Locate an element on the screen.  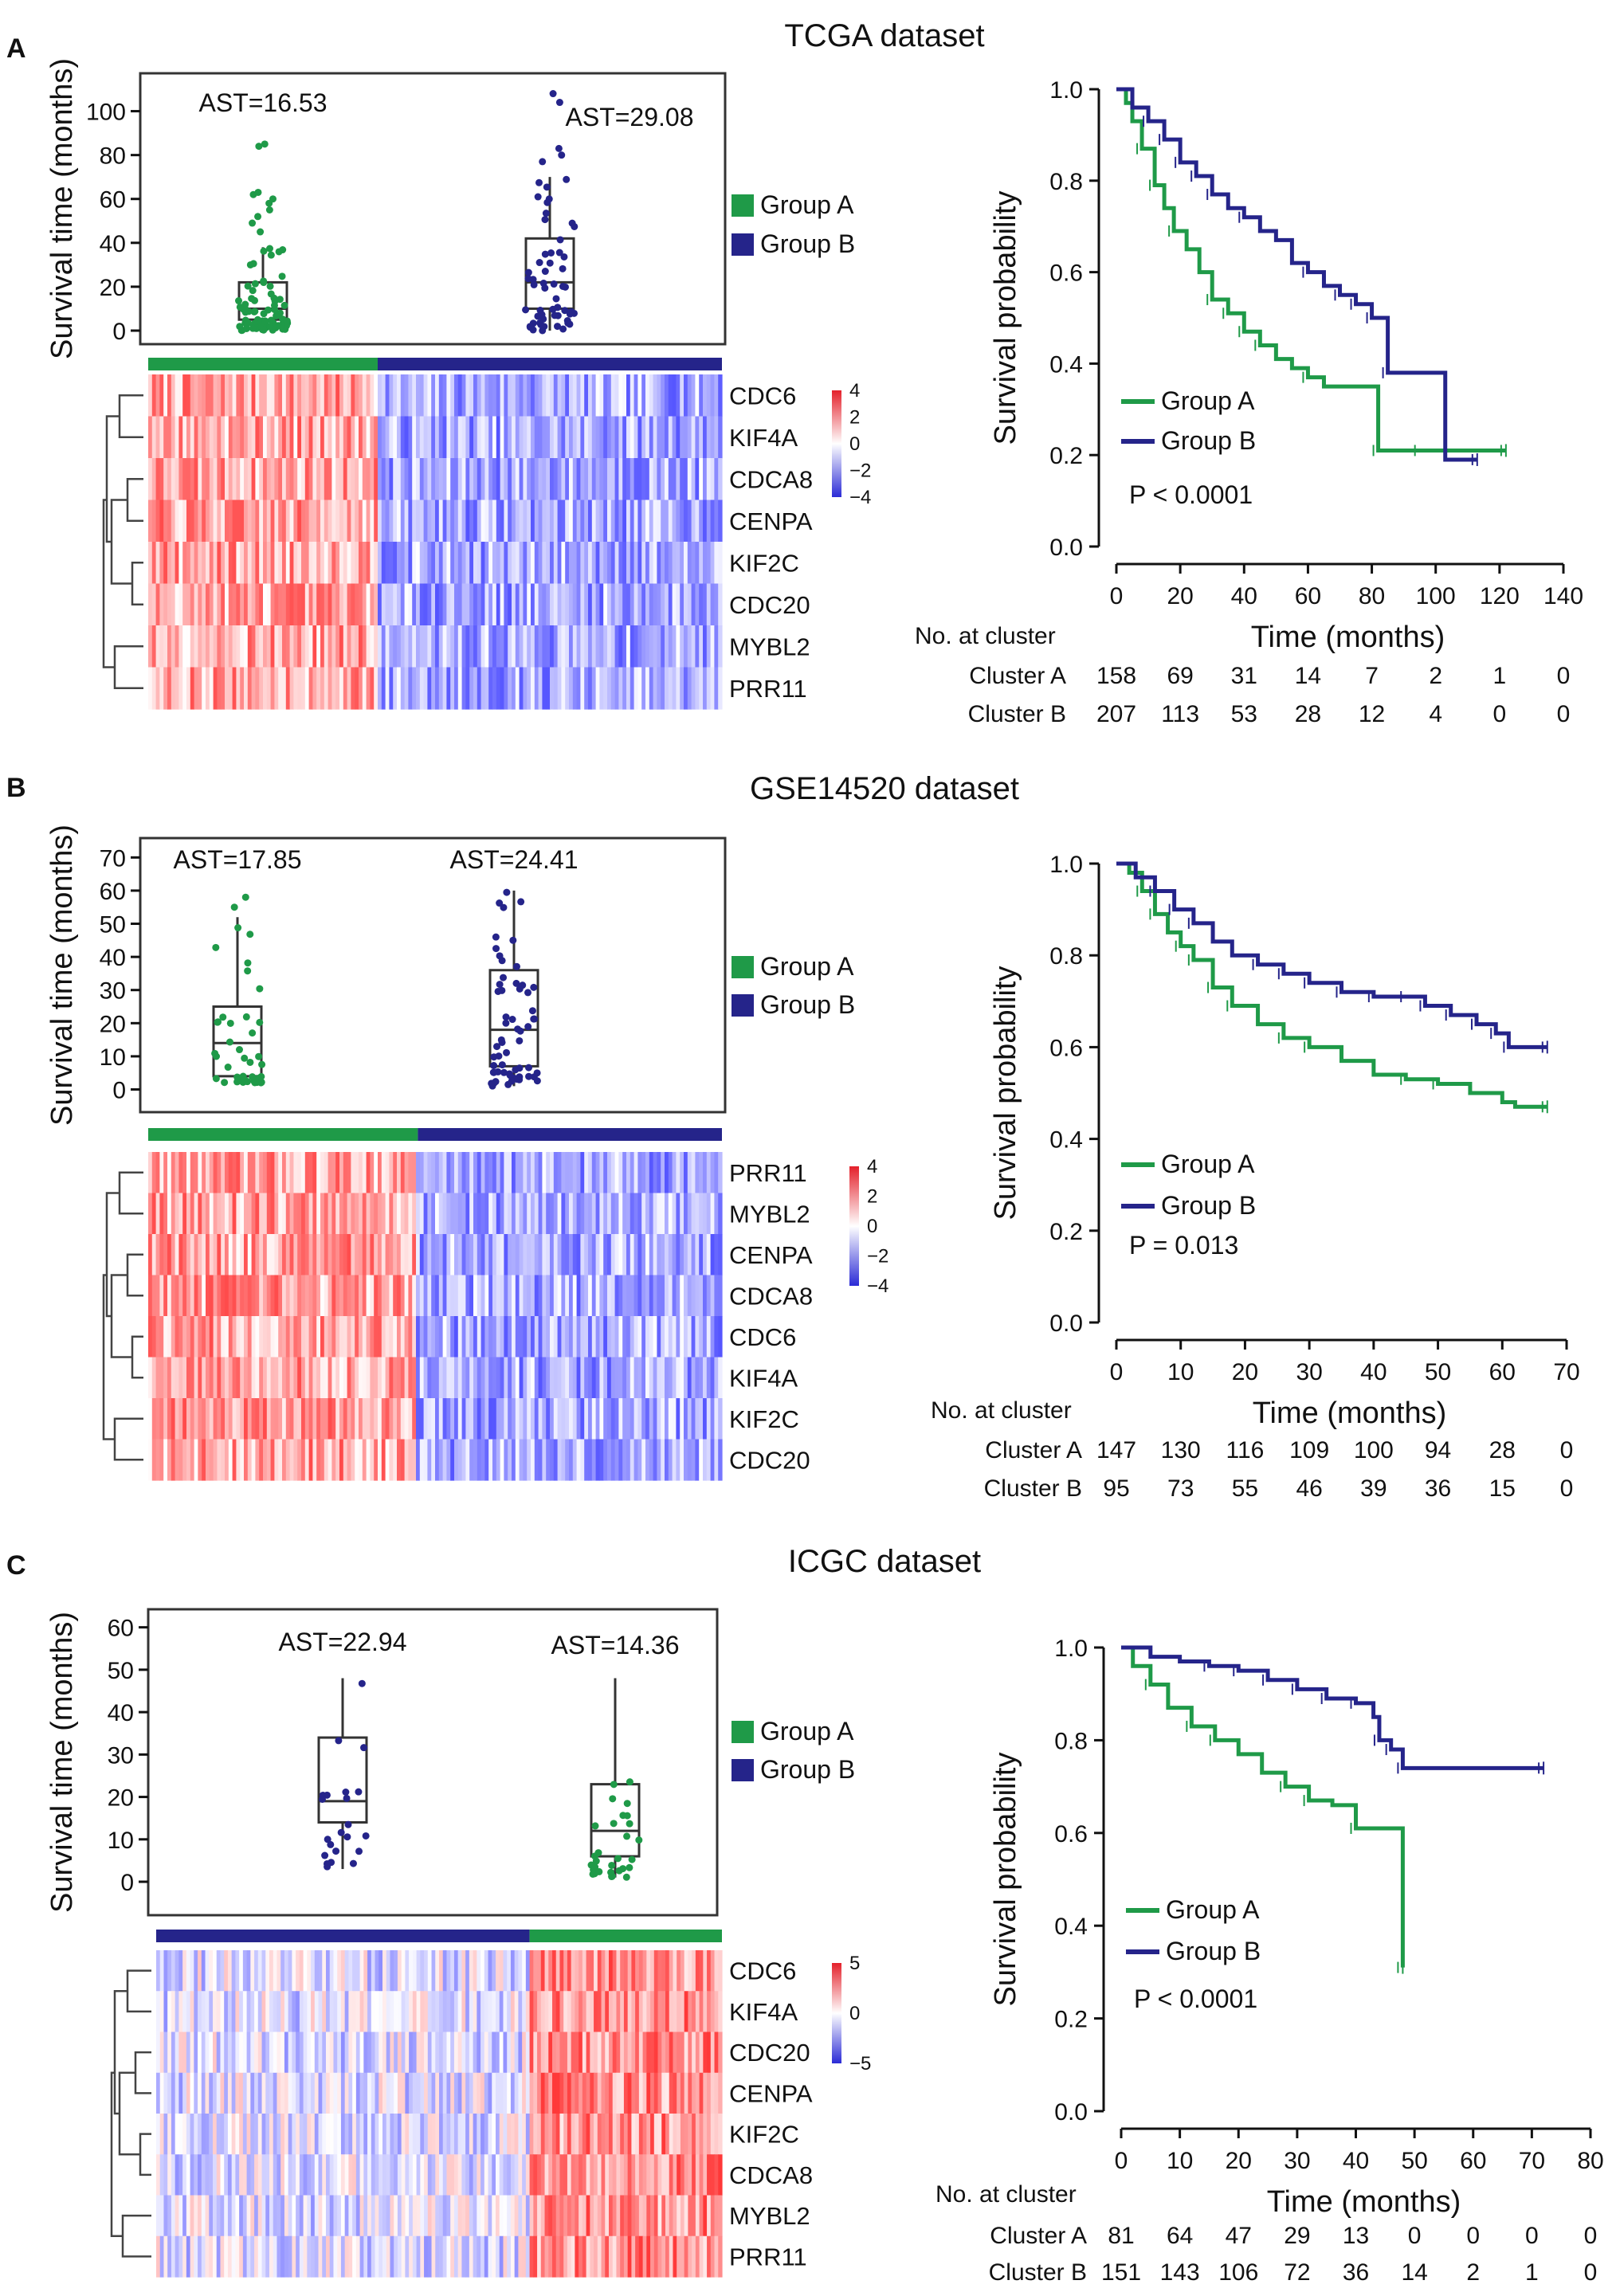
legend-swatch is located at coordinates (743, 1005).